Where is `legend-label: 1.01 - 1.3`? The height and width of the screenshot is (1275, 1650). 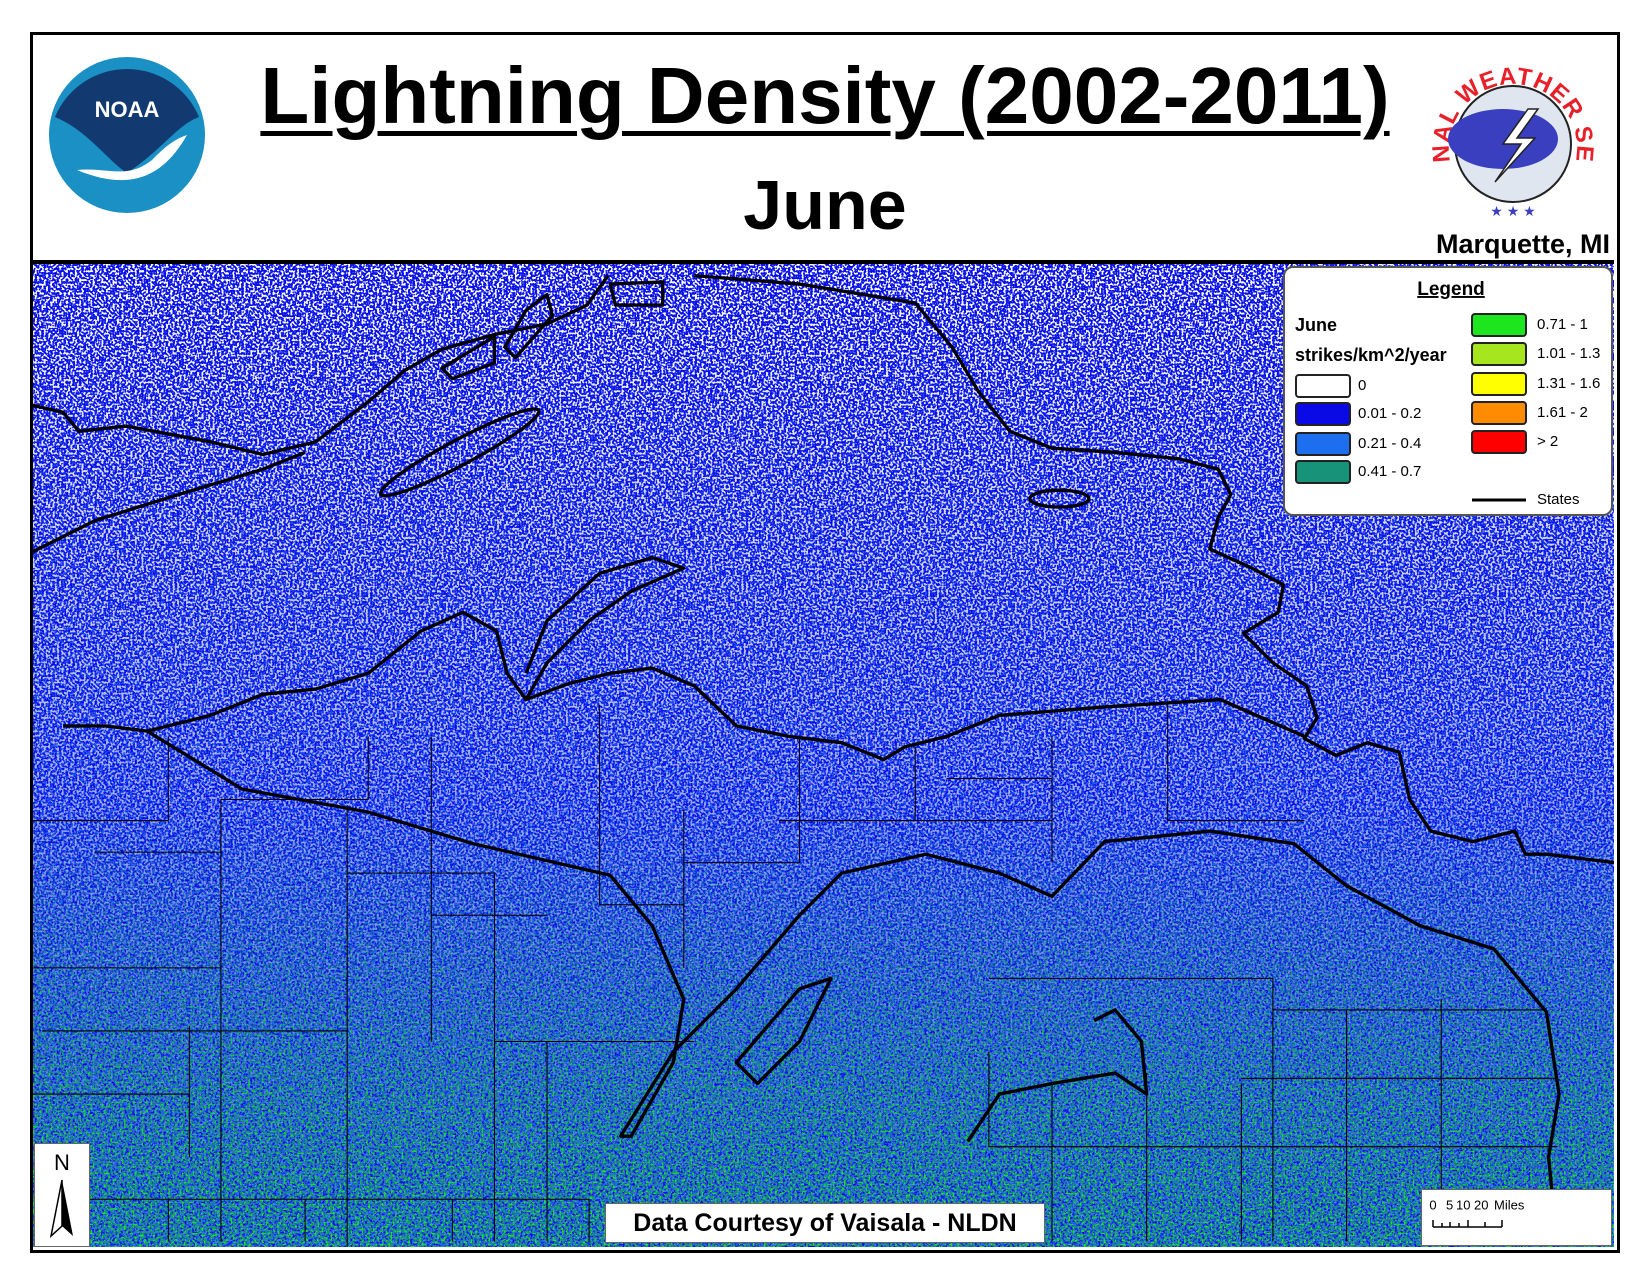 legend-label: 1.01 - 1.3 is located at coordinates (1568, 353).